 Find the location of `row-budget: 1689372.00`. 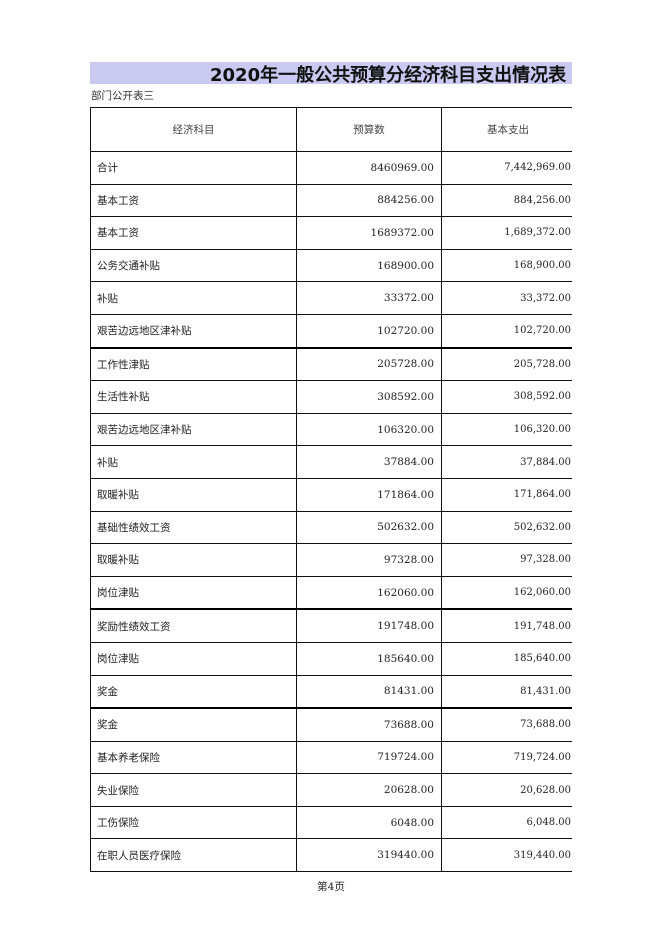

row-budget: 1689372.00 is located at coordinates (369, 233).